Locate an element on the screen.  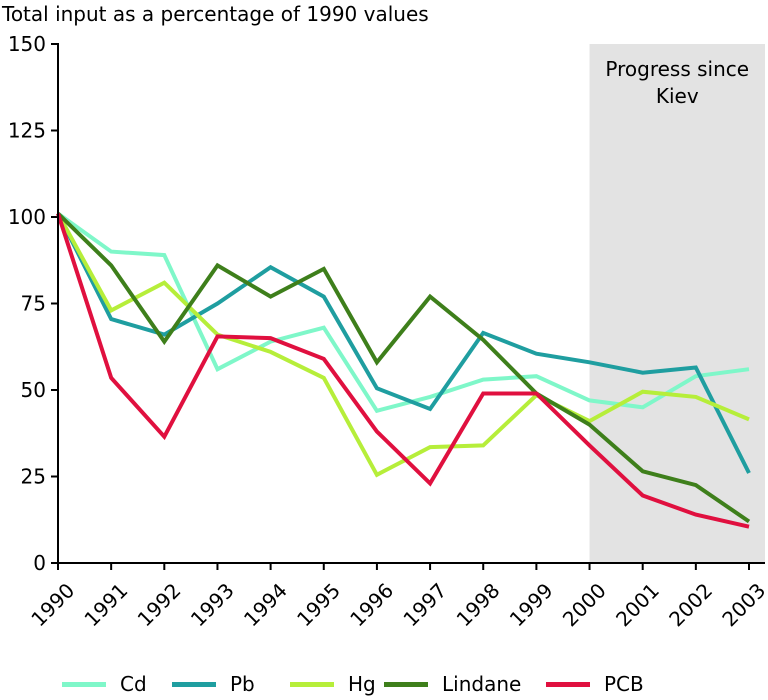
y-axis-ticks: 0 25 50 75 100 125 150 is located at coordinates (33, 303).